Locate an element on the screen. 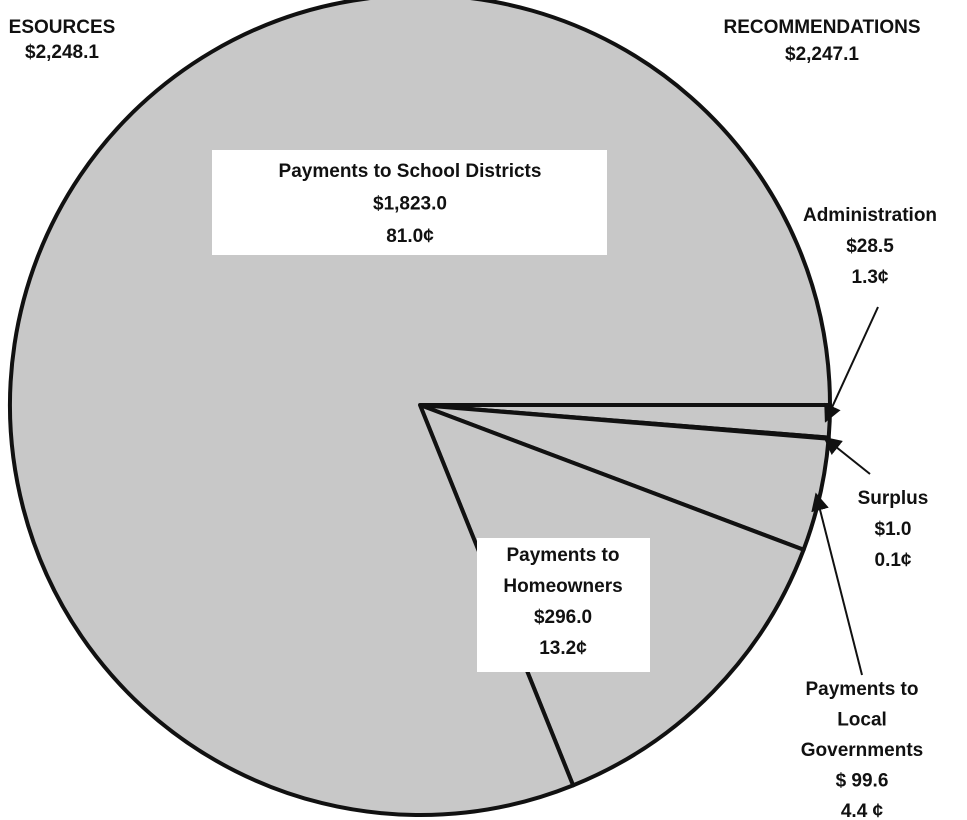 The height and width of the screenshot is (820, 967). slice-value-label: $28.5 is located at coordinates (870, 246).